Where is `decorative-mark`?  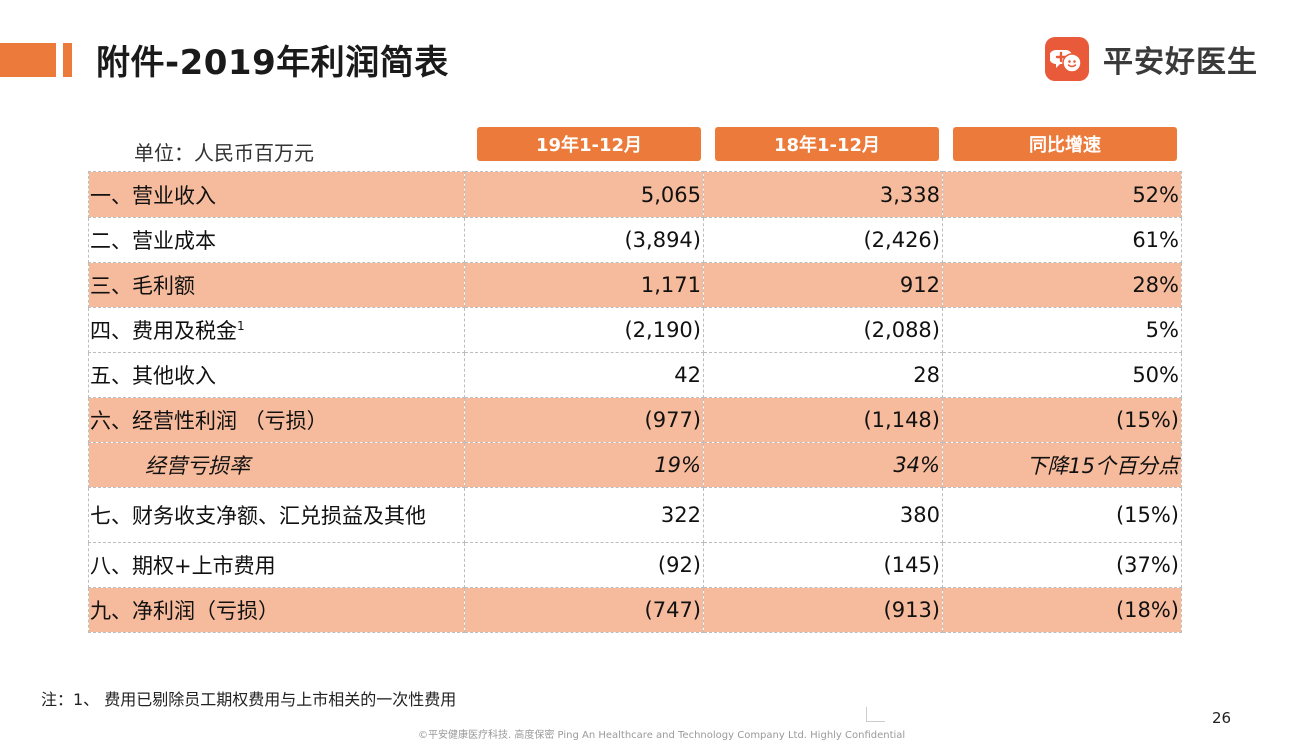 decorative-mark is located at coordinates (875, 714).